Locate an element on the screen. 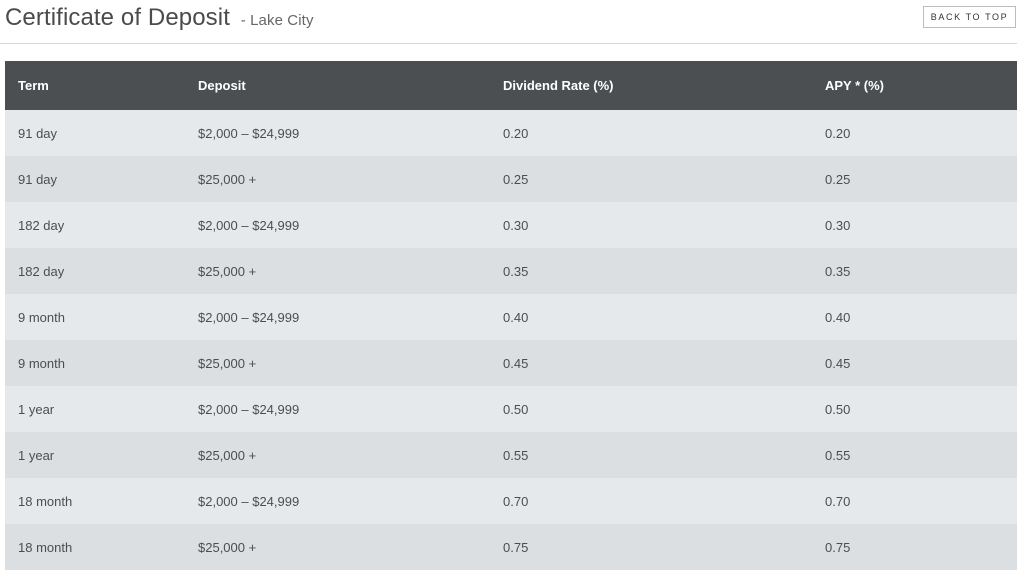  cell-apy: 0.45 is located at coordinates (914, 363).